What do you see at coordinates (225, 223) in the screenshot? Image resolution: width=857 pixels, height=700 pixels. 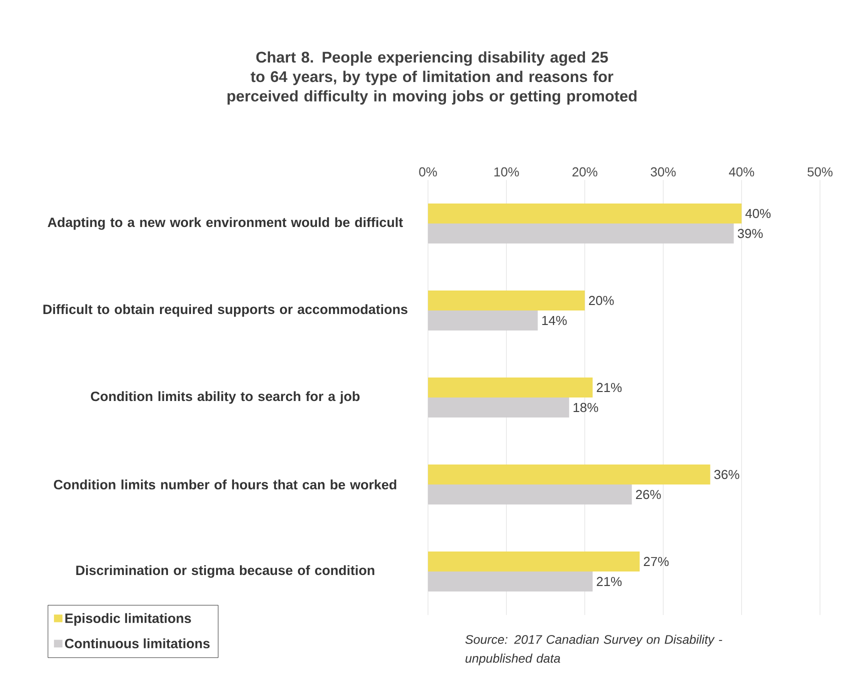 I see `y-tick-label: Adapting to a new work environment would be difficult` at bounding box center [225, 223].